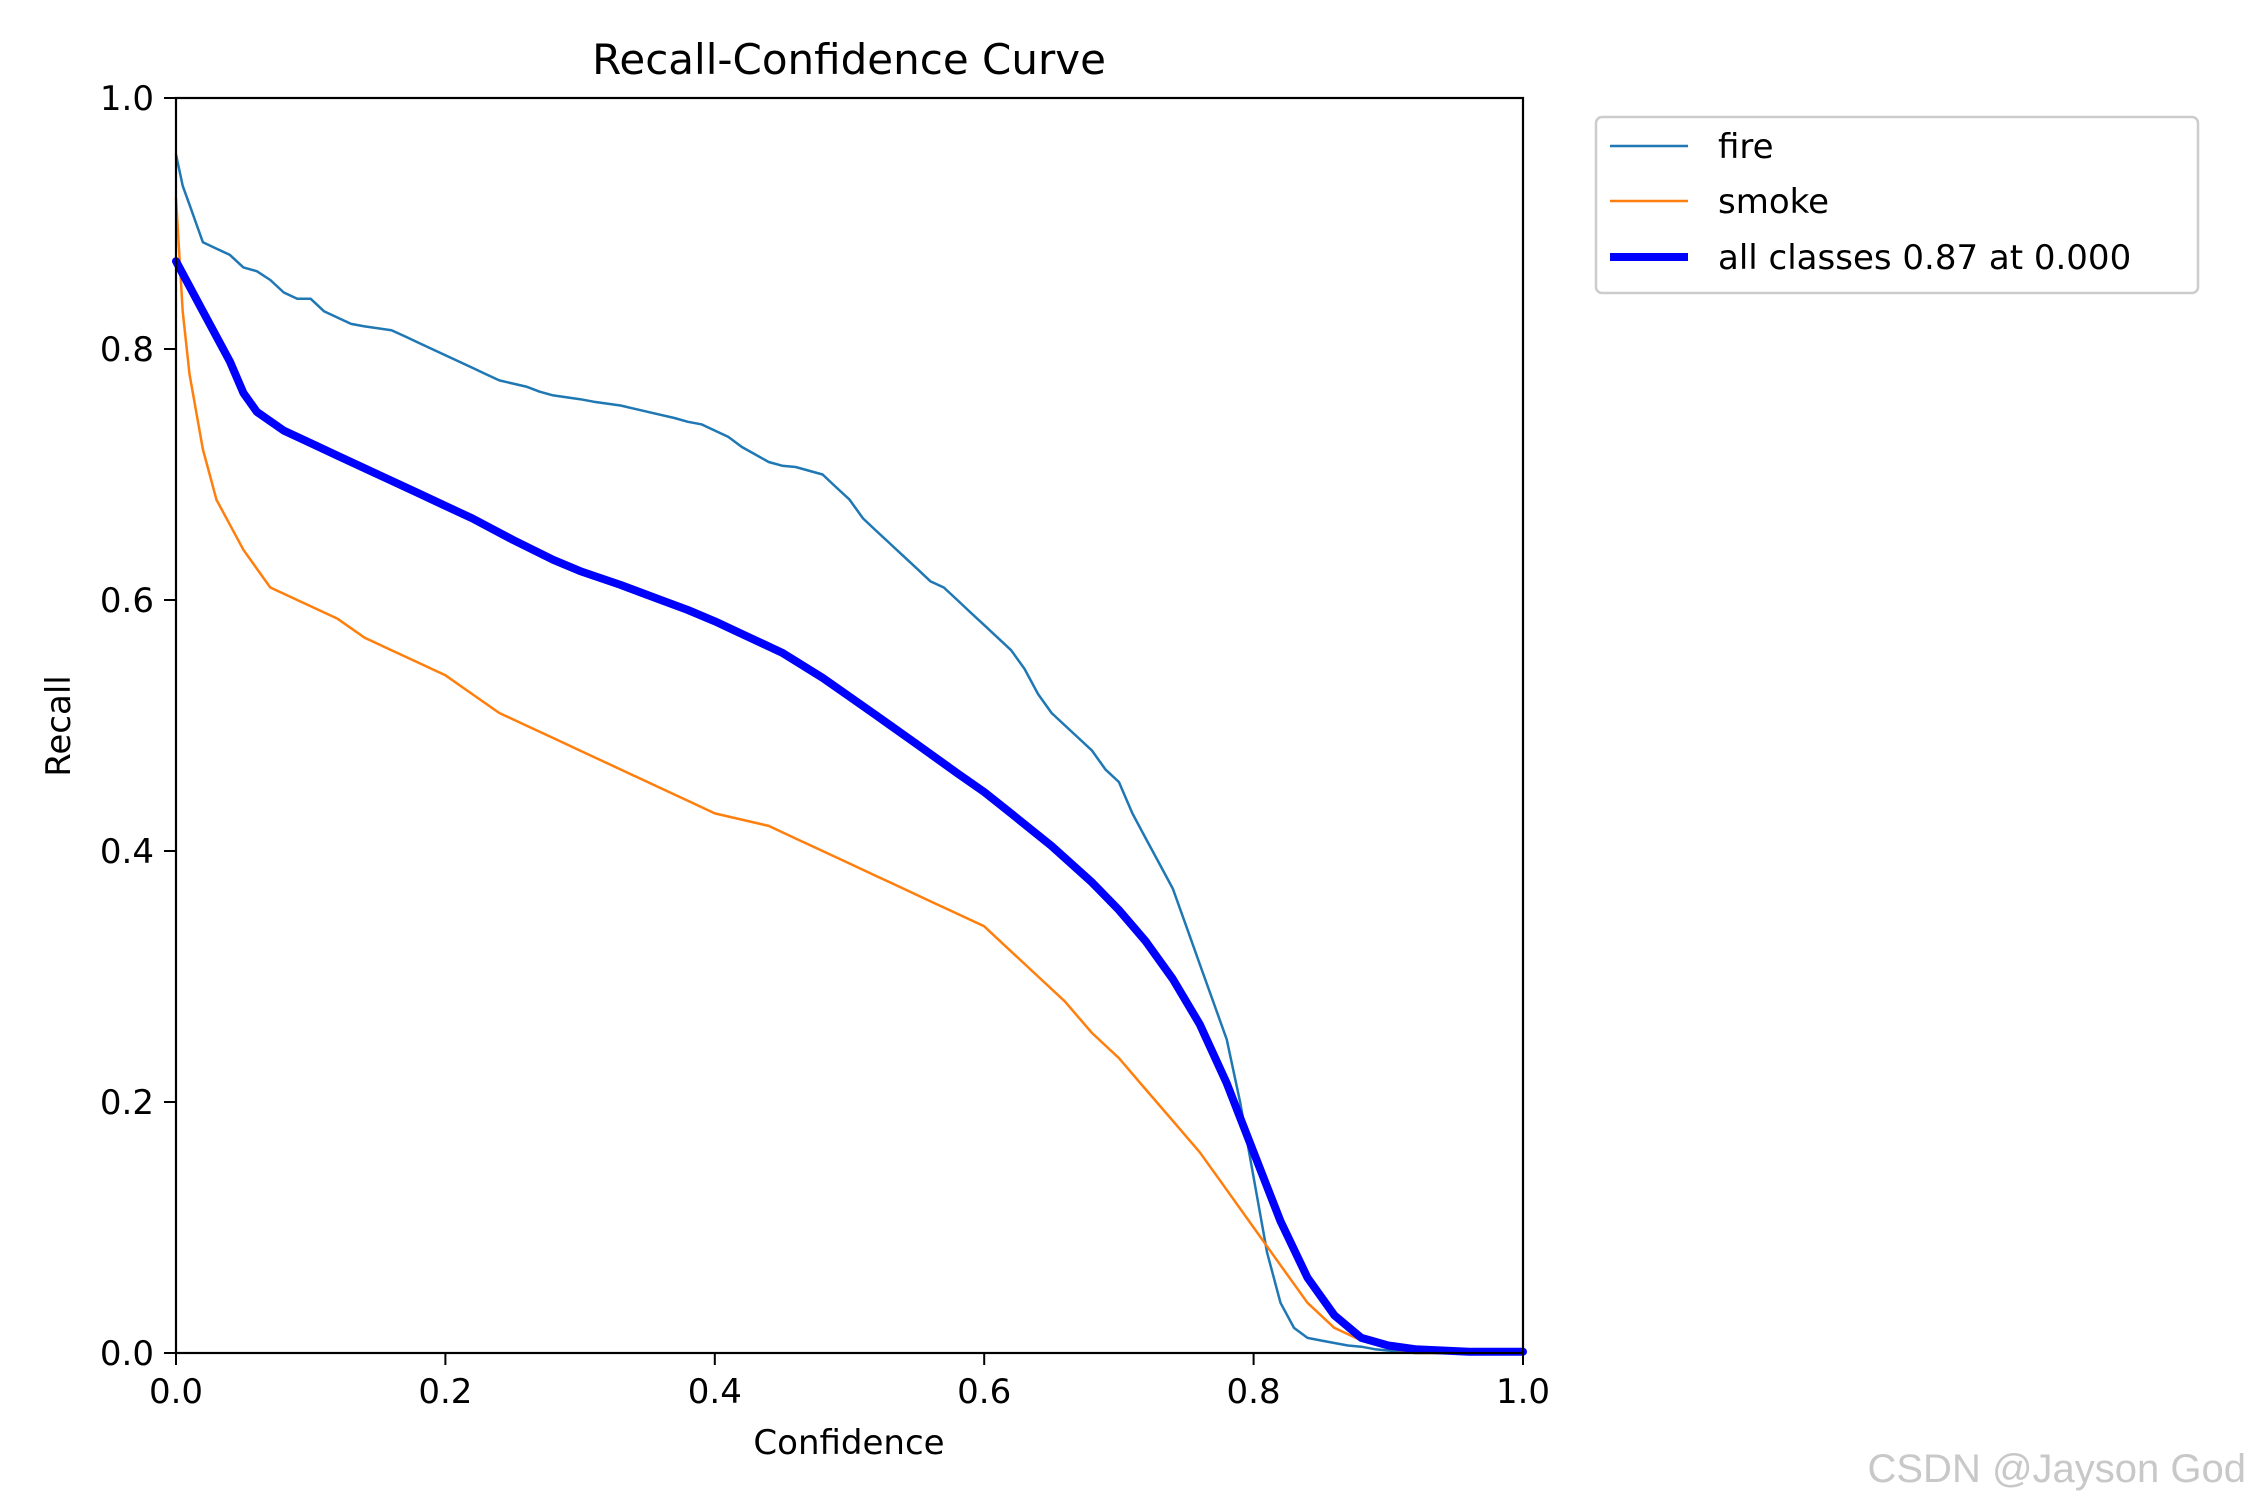  Describe the element at coordinates (2056, 1469) in the screenshot. I see `csdn-watermark: CSDN @Jayson God` at that location.